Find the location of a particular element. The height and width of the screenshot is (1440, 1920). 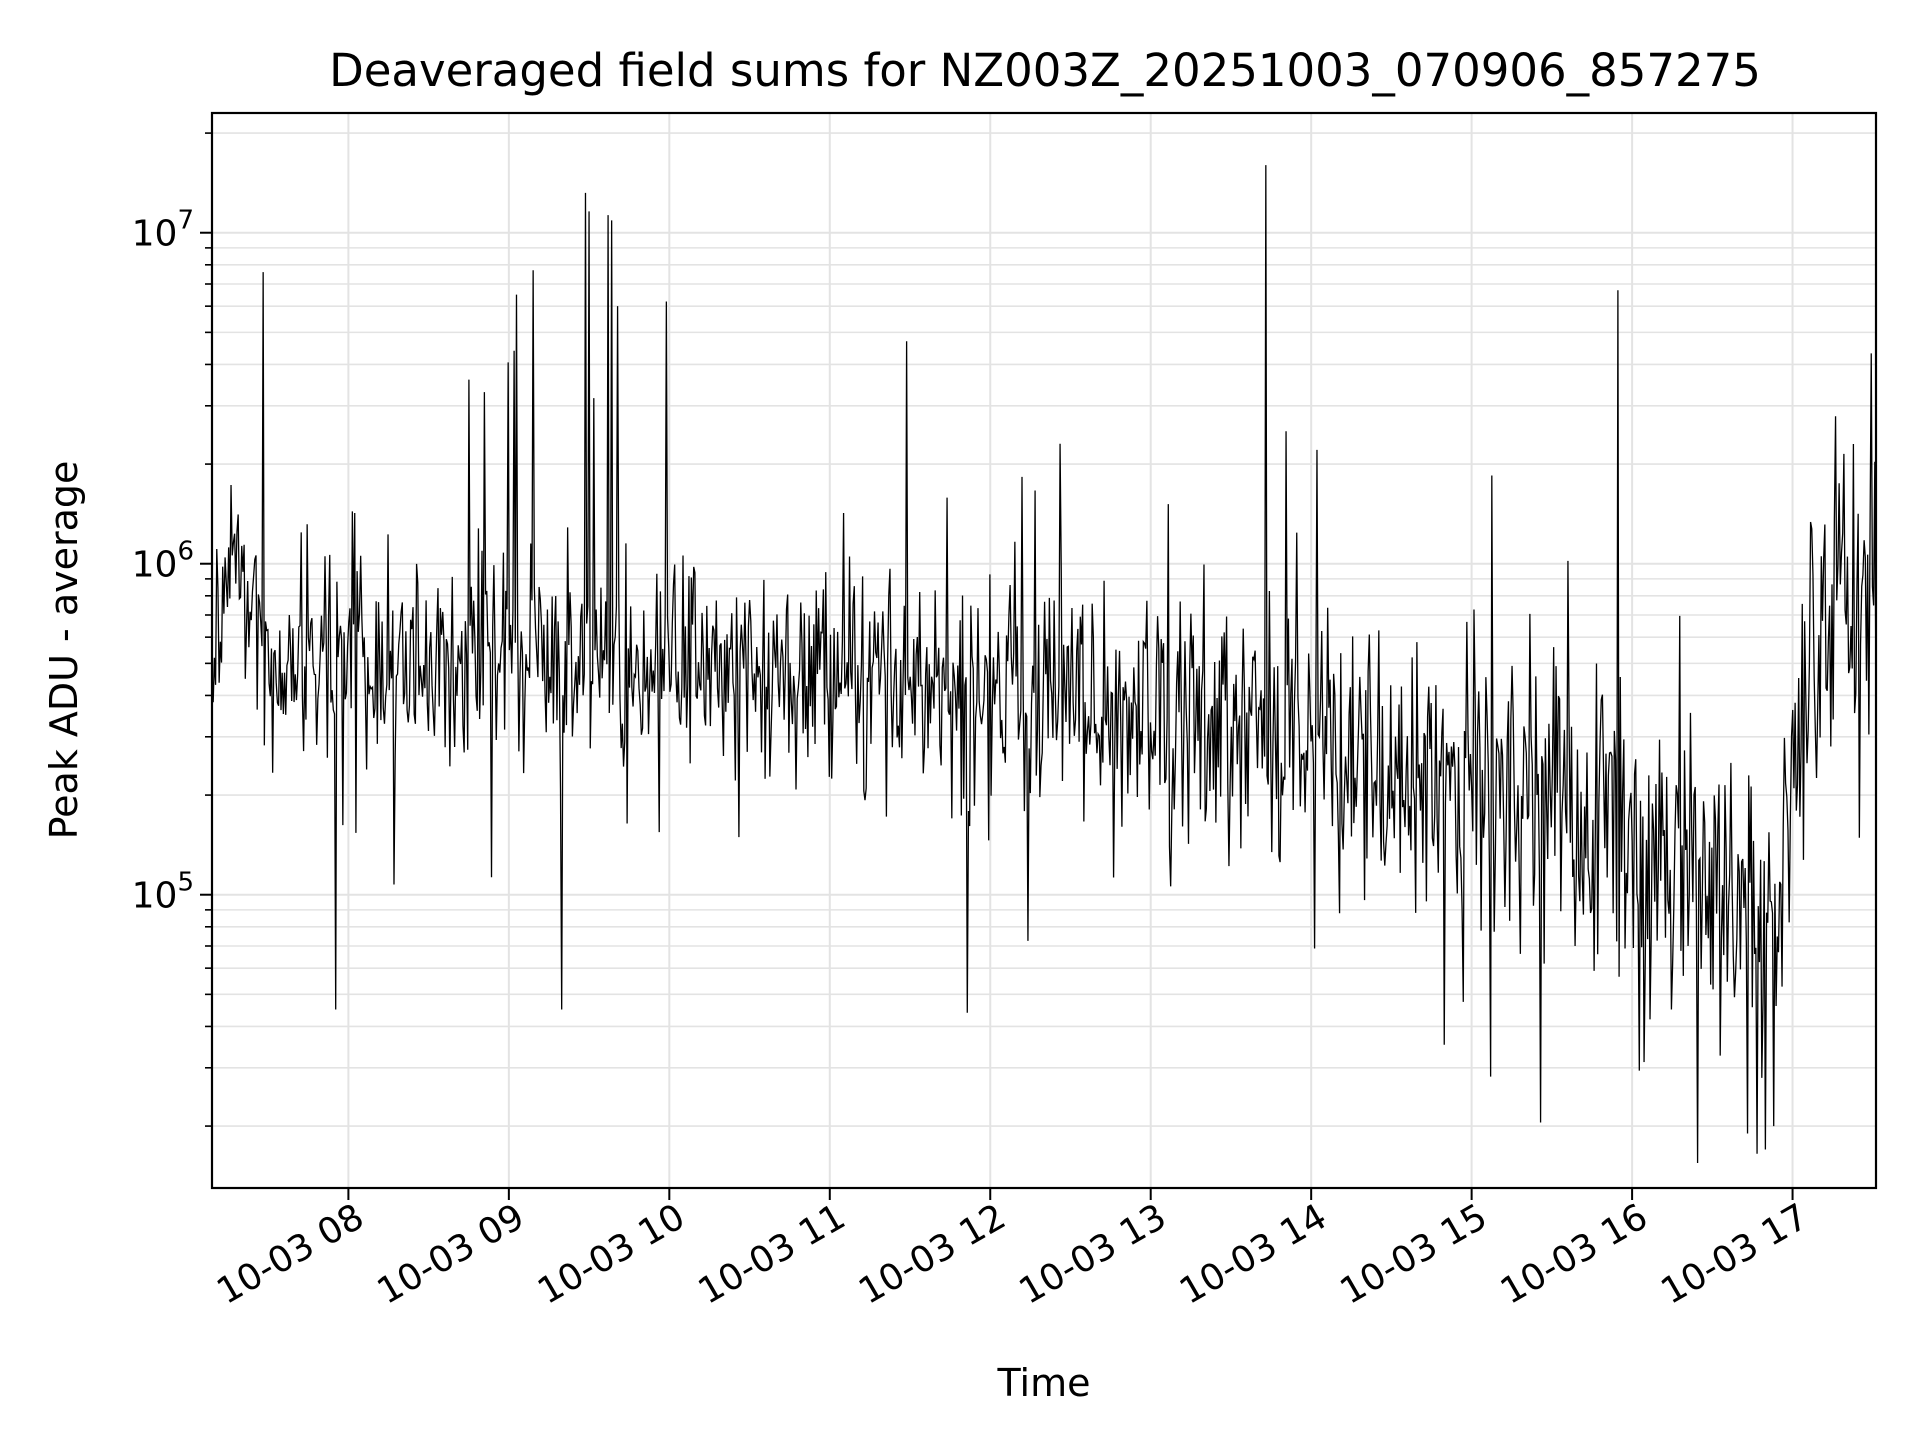

y-tick-label: 10⁵ is located at coordinates (163, 892).